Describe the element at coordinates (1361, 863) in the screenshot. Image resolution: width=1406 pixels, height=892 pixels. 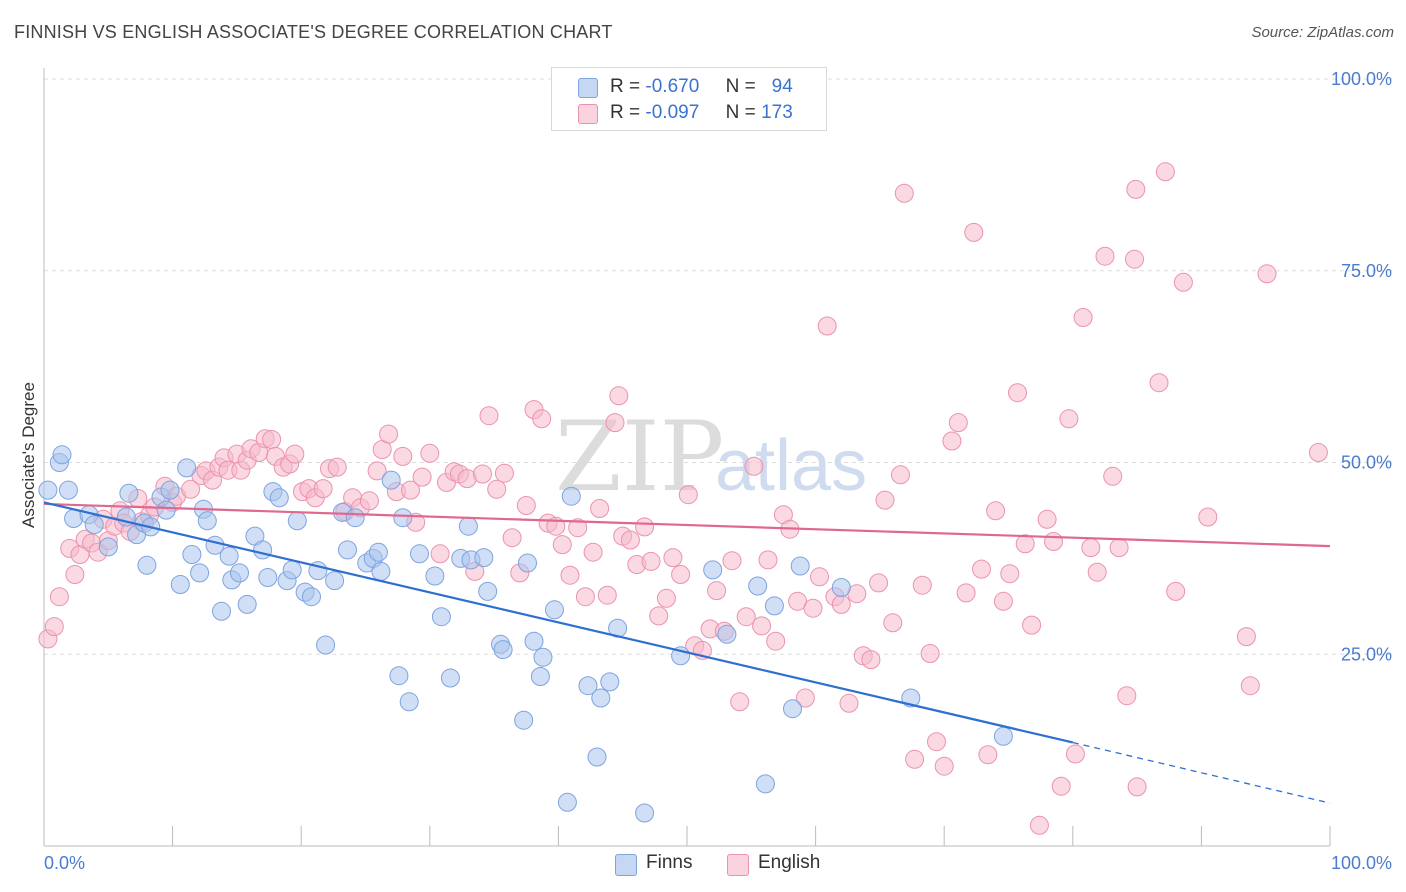
I see `x-tick-label: 100.0%` at that location.